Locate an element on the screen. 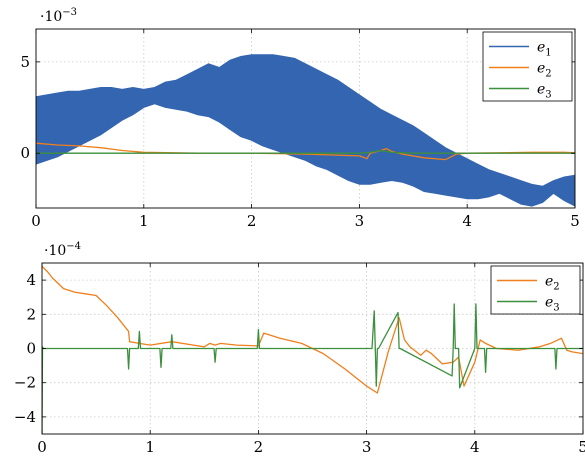  top-series-e3-line is located at coordinates (305, 151).